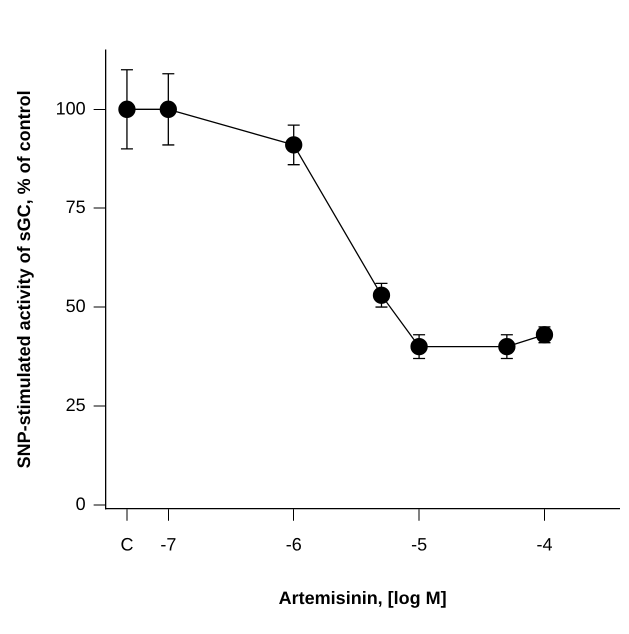 This screenshot has height=634, width=629. Describe the element at coordinates (294, 544) in the screenshot. I see `x-tick-label: -6` at that location.